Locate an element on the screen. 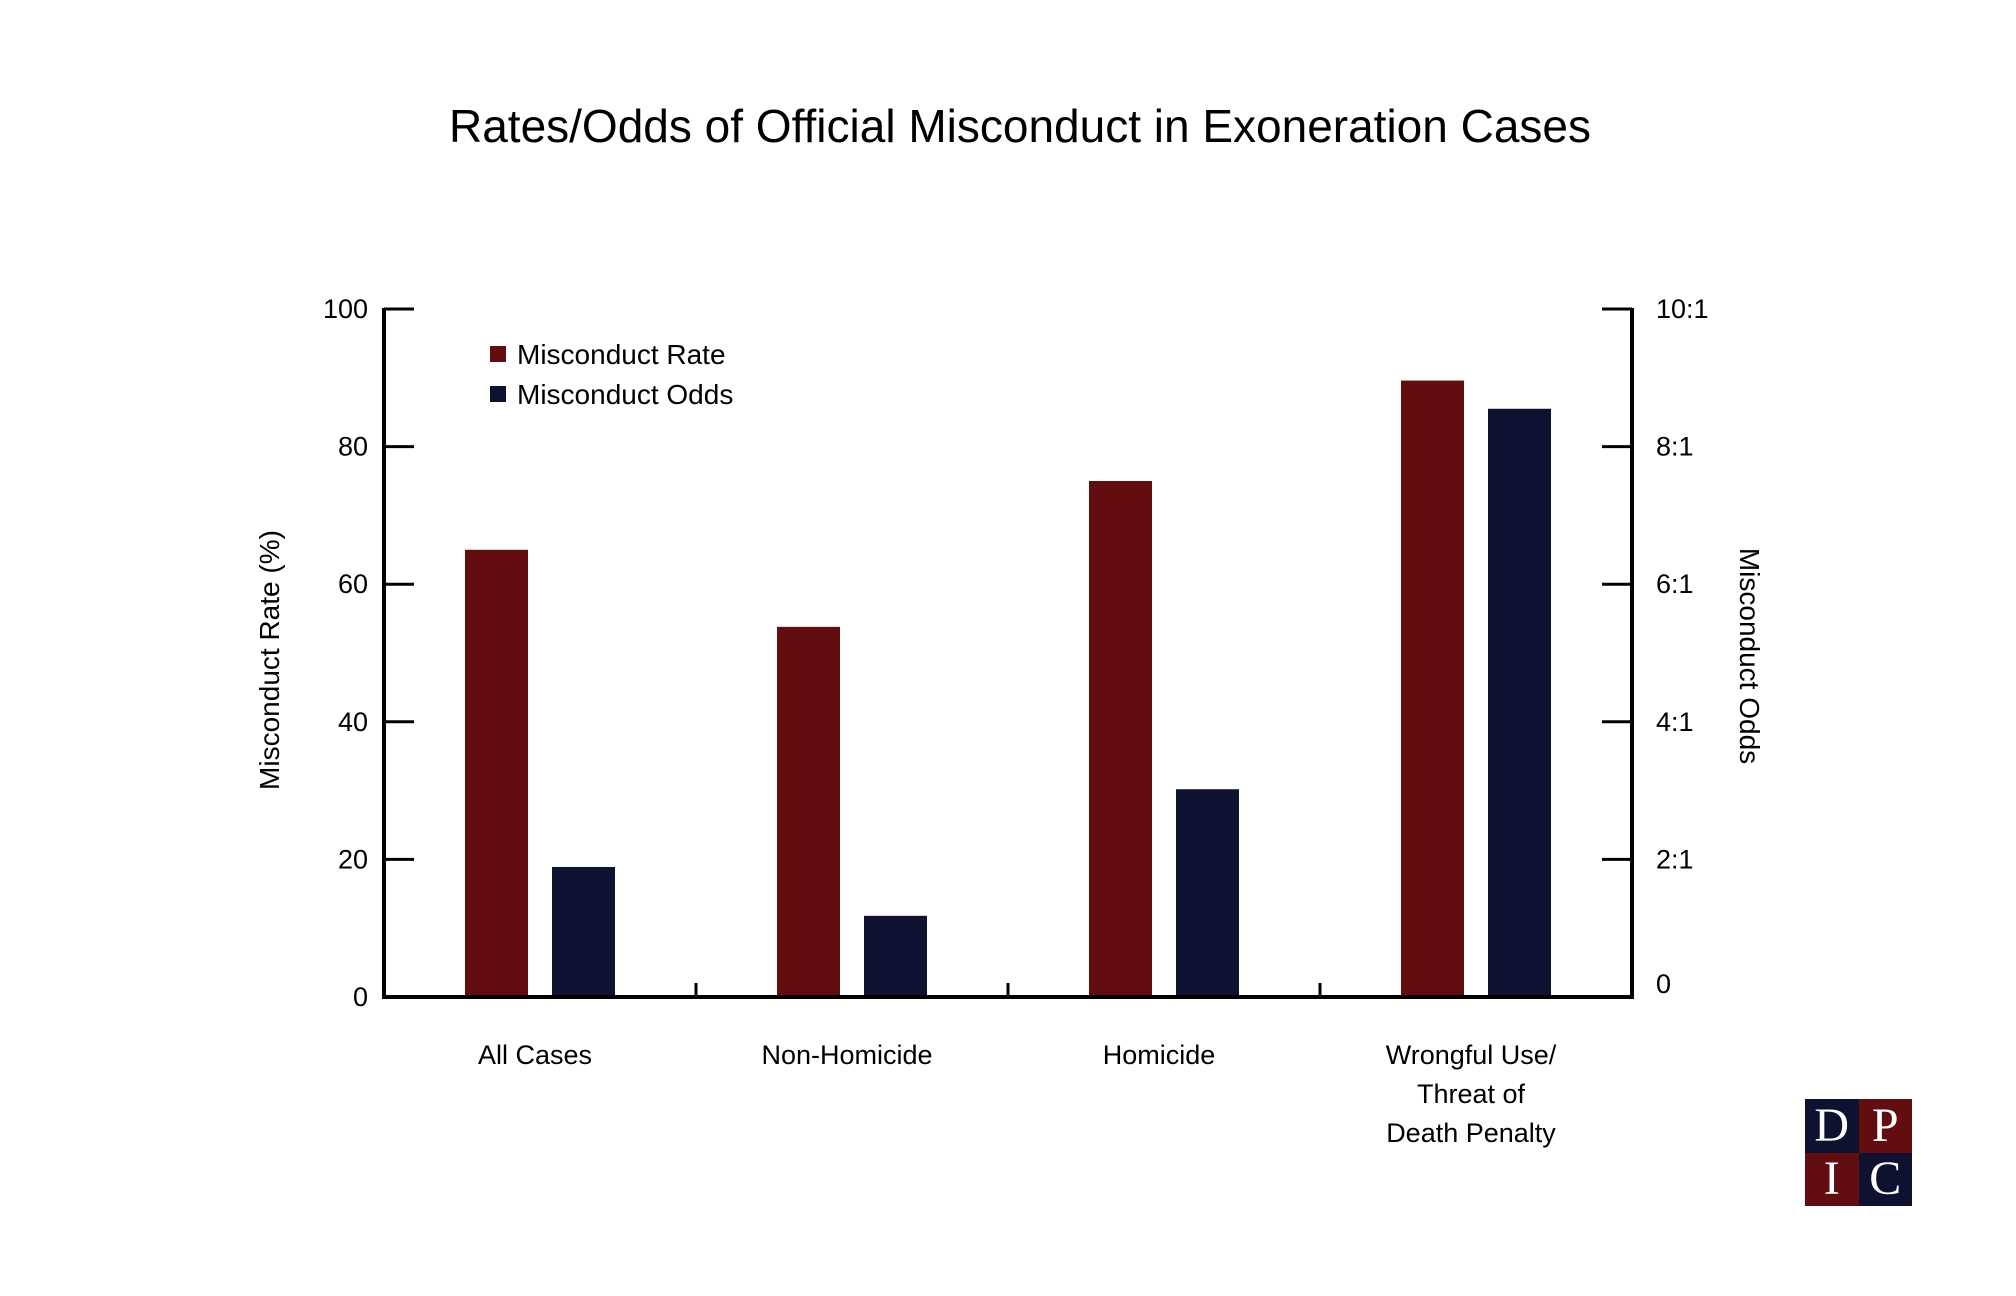  legend-label: Misconduct Rate is located at coordinates (621, 354).